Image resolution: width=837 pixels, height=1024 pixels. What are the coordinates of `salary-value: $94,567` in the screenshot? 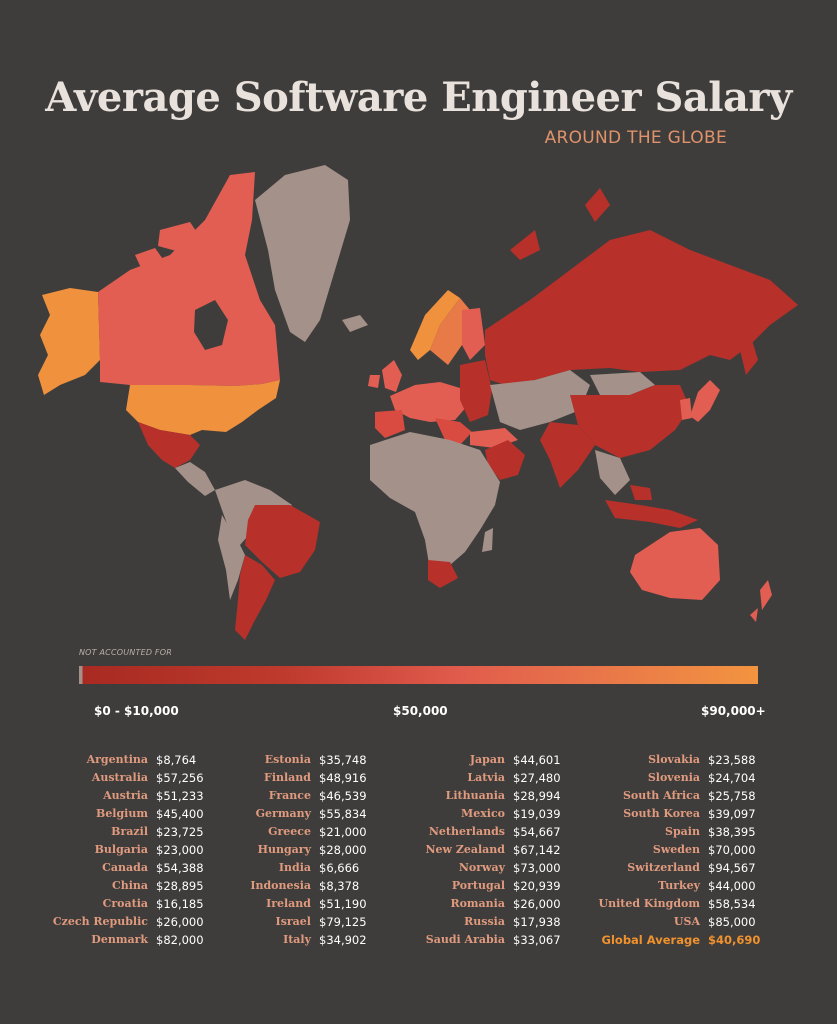 It's located at (732, 868).